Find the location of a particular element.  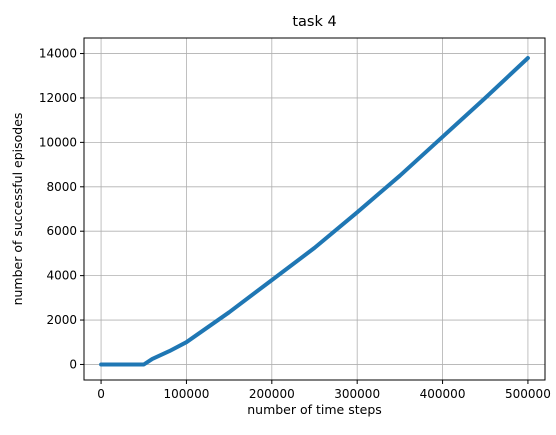

x-tick-label: 300000 is located at coordinates (357, 394).